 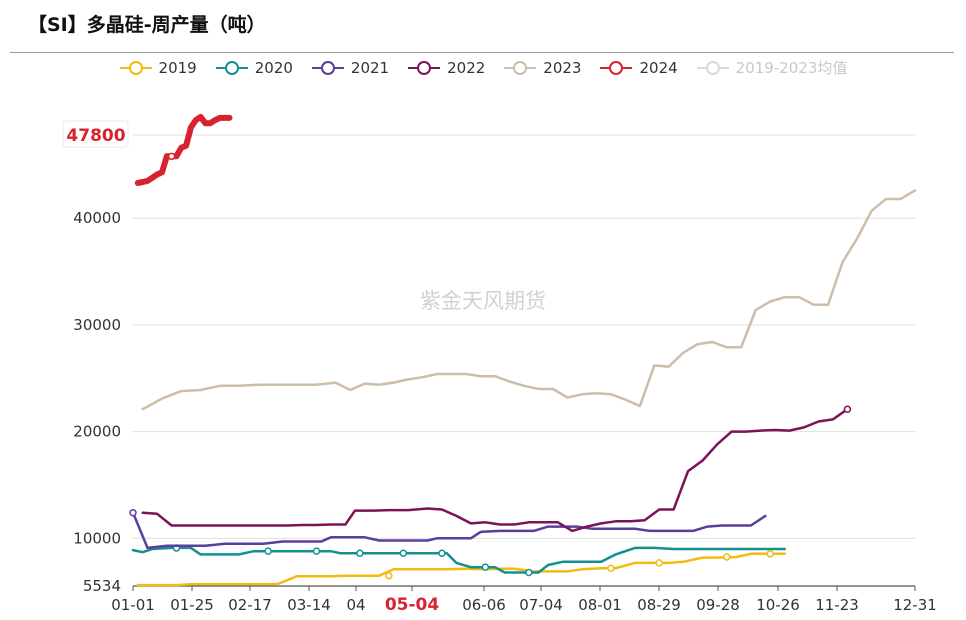 What do you see at coordinates (718, 605) in the screenshot?
I see `x-tick-label-09-28: 09-28` at bounding box center [718, 605].